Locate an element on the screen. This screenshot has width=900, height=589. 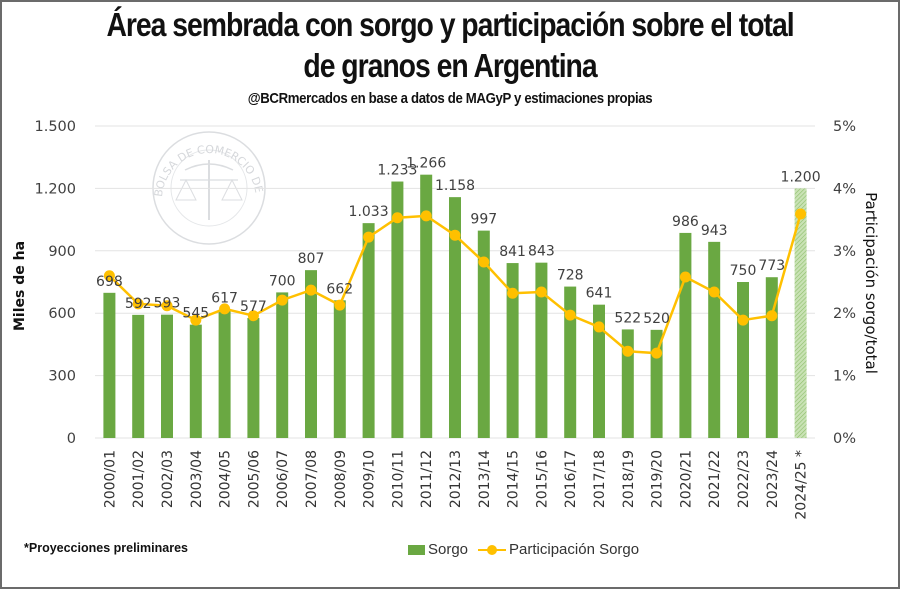
x-tick-label: 2024/25 * is located at coordinates (802, 485).